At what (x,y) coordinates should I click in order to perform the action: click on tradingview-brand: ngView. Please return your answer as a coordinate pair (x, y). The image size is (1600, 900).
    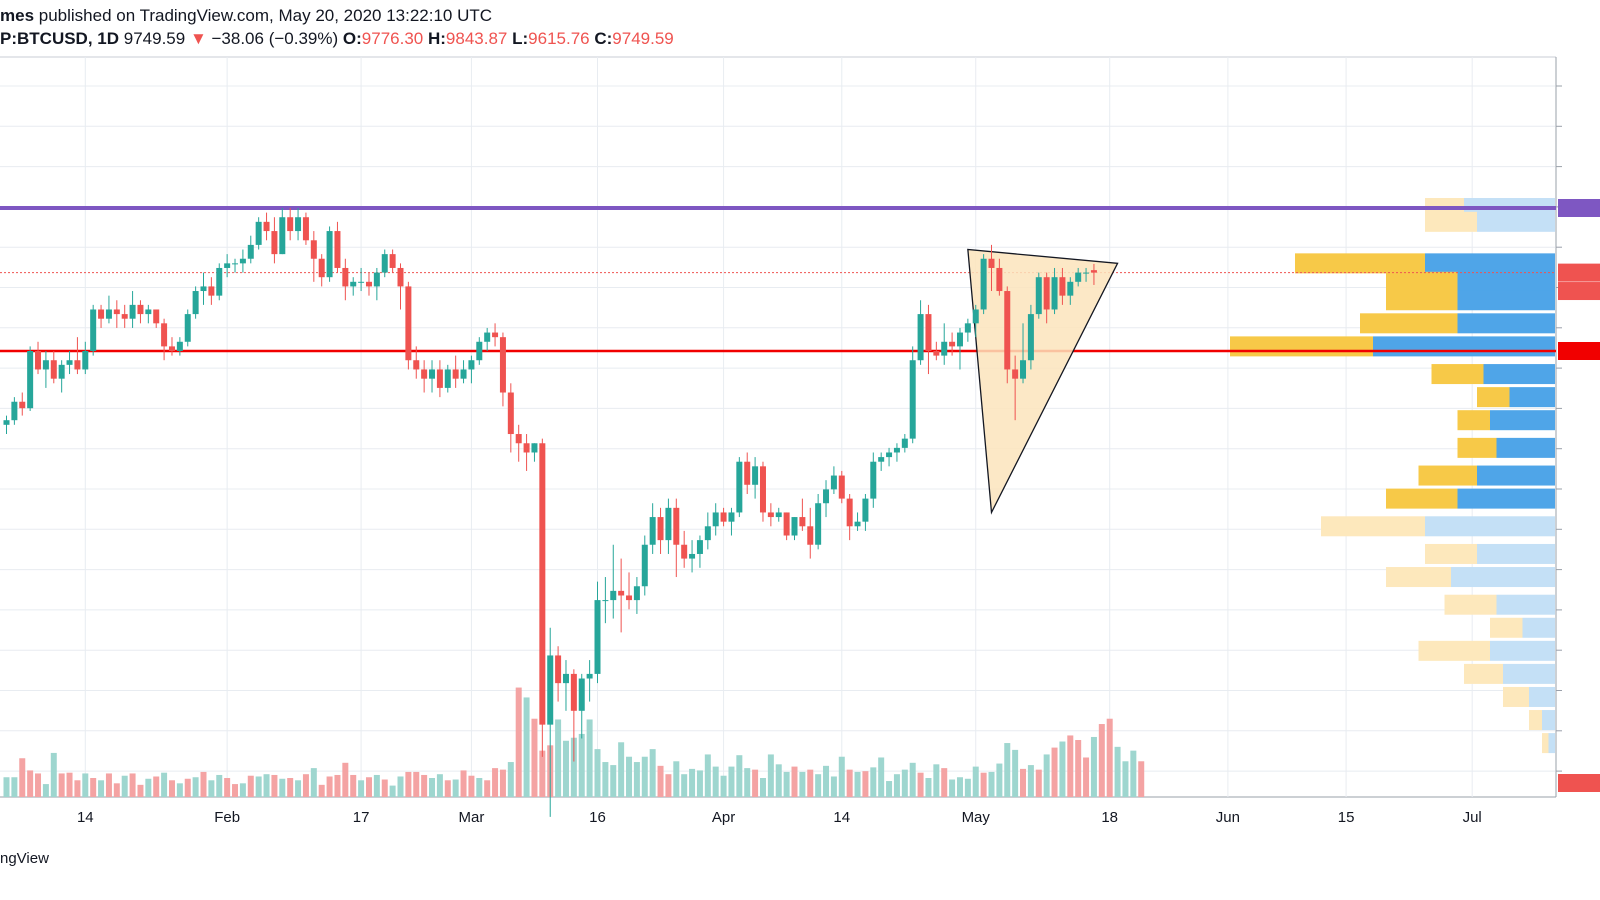
    Looking at the image, I should click on (24, 858).